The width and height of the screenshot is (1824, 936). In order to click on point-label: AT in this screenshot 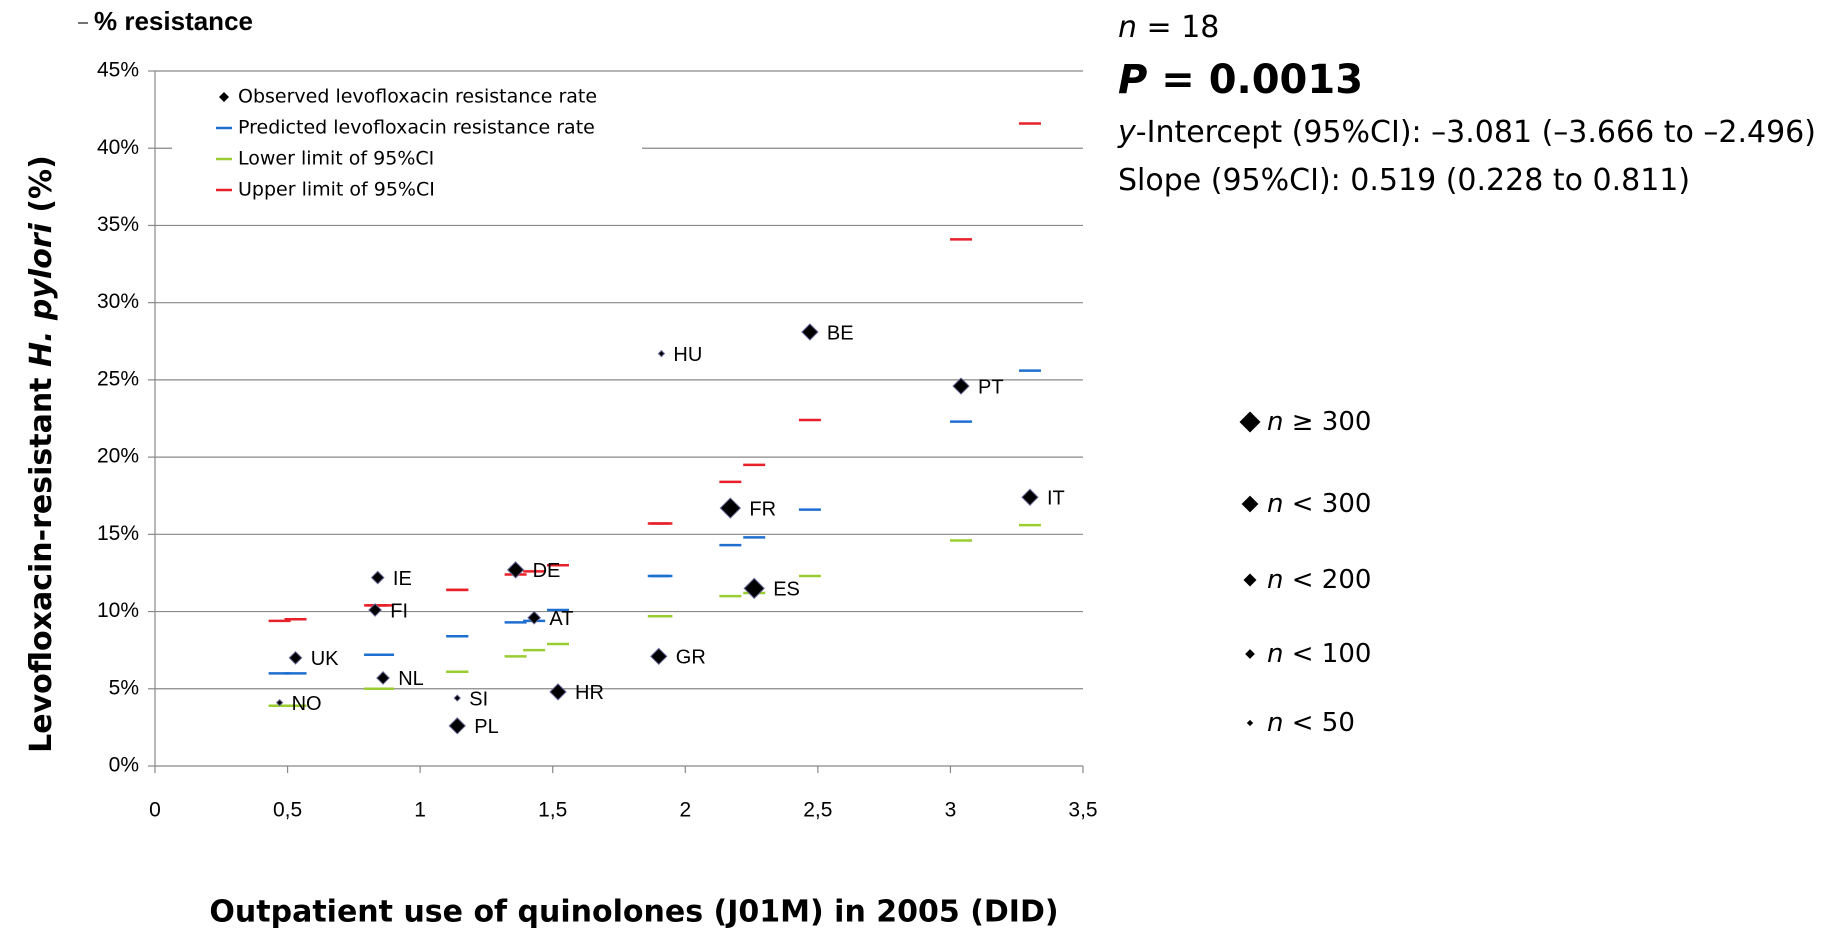, I will do `click(561, 619)`.